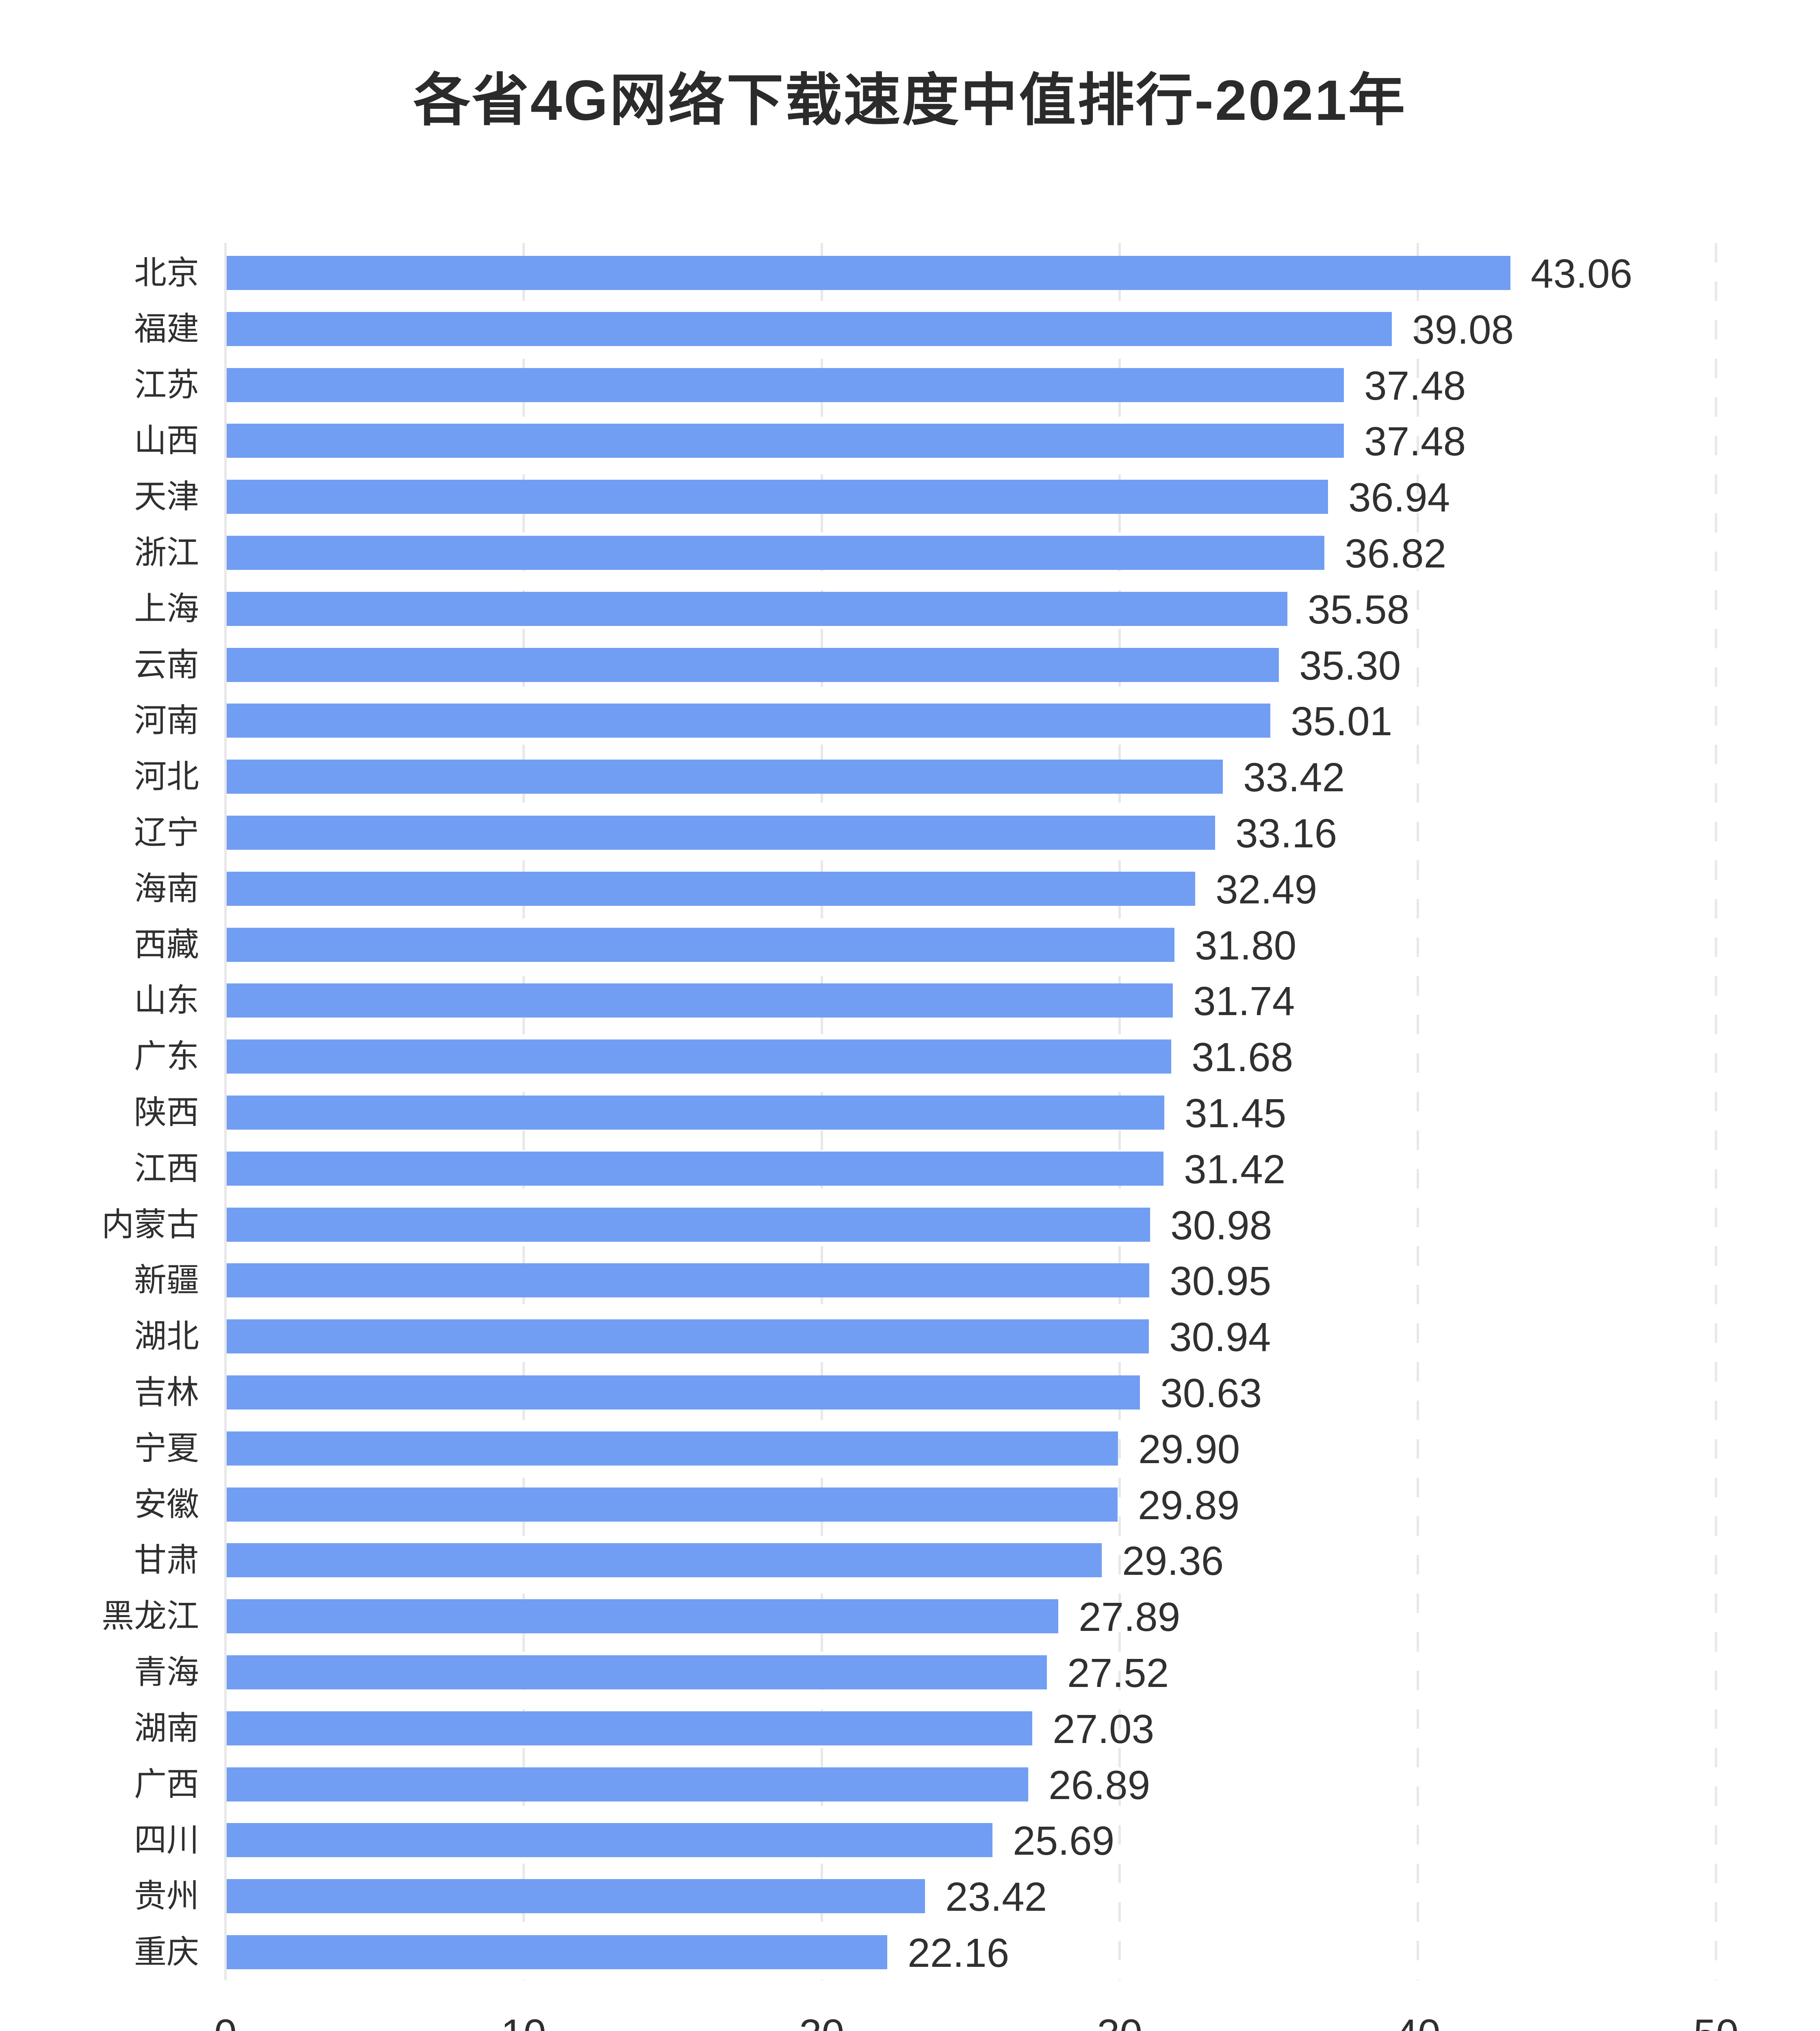  I want to click on value-label: 36.82, so click(1396, 553).